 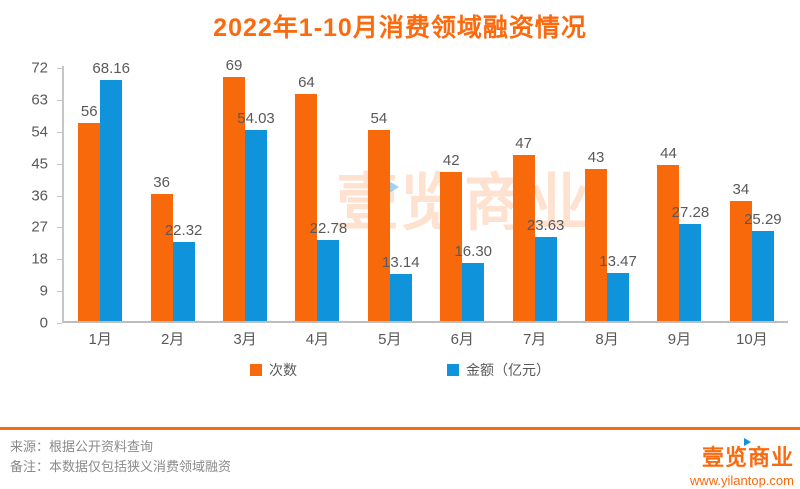 What do you see at coordinates (39, 132) in the screenshot?
I see `y-tick-label: 54` at bounding box center [39, 132].